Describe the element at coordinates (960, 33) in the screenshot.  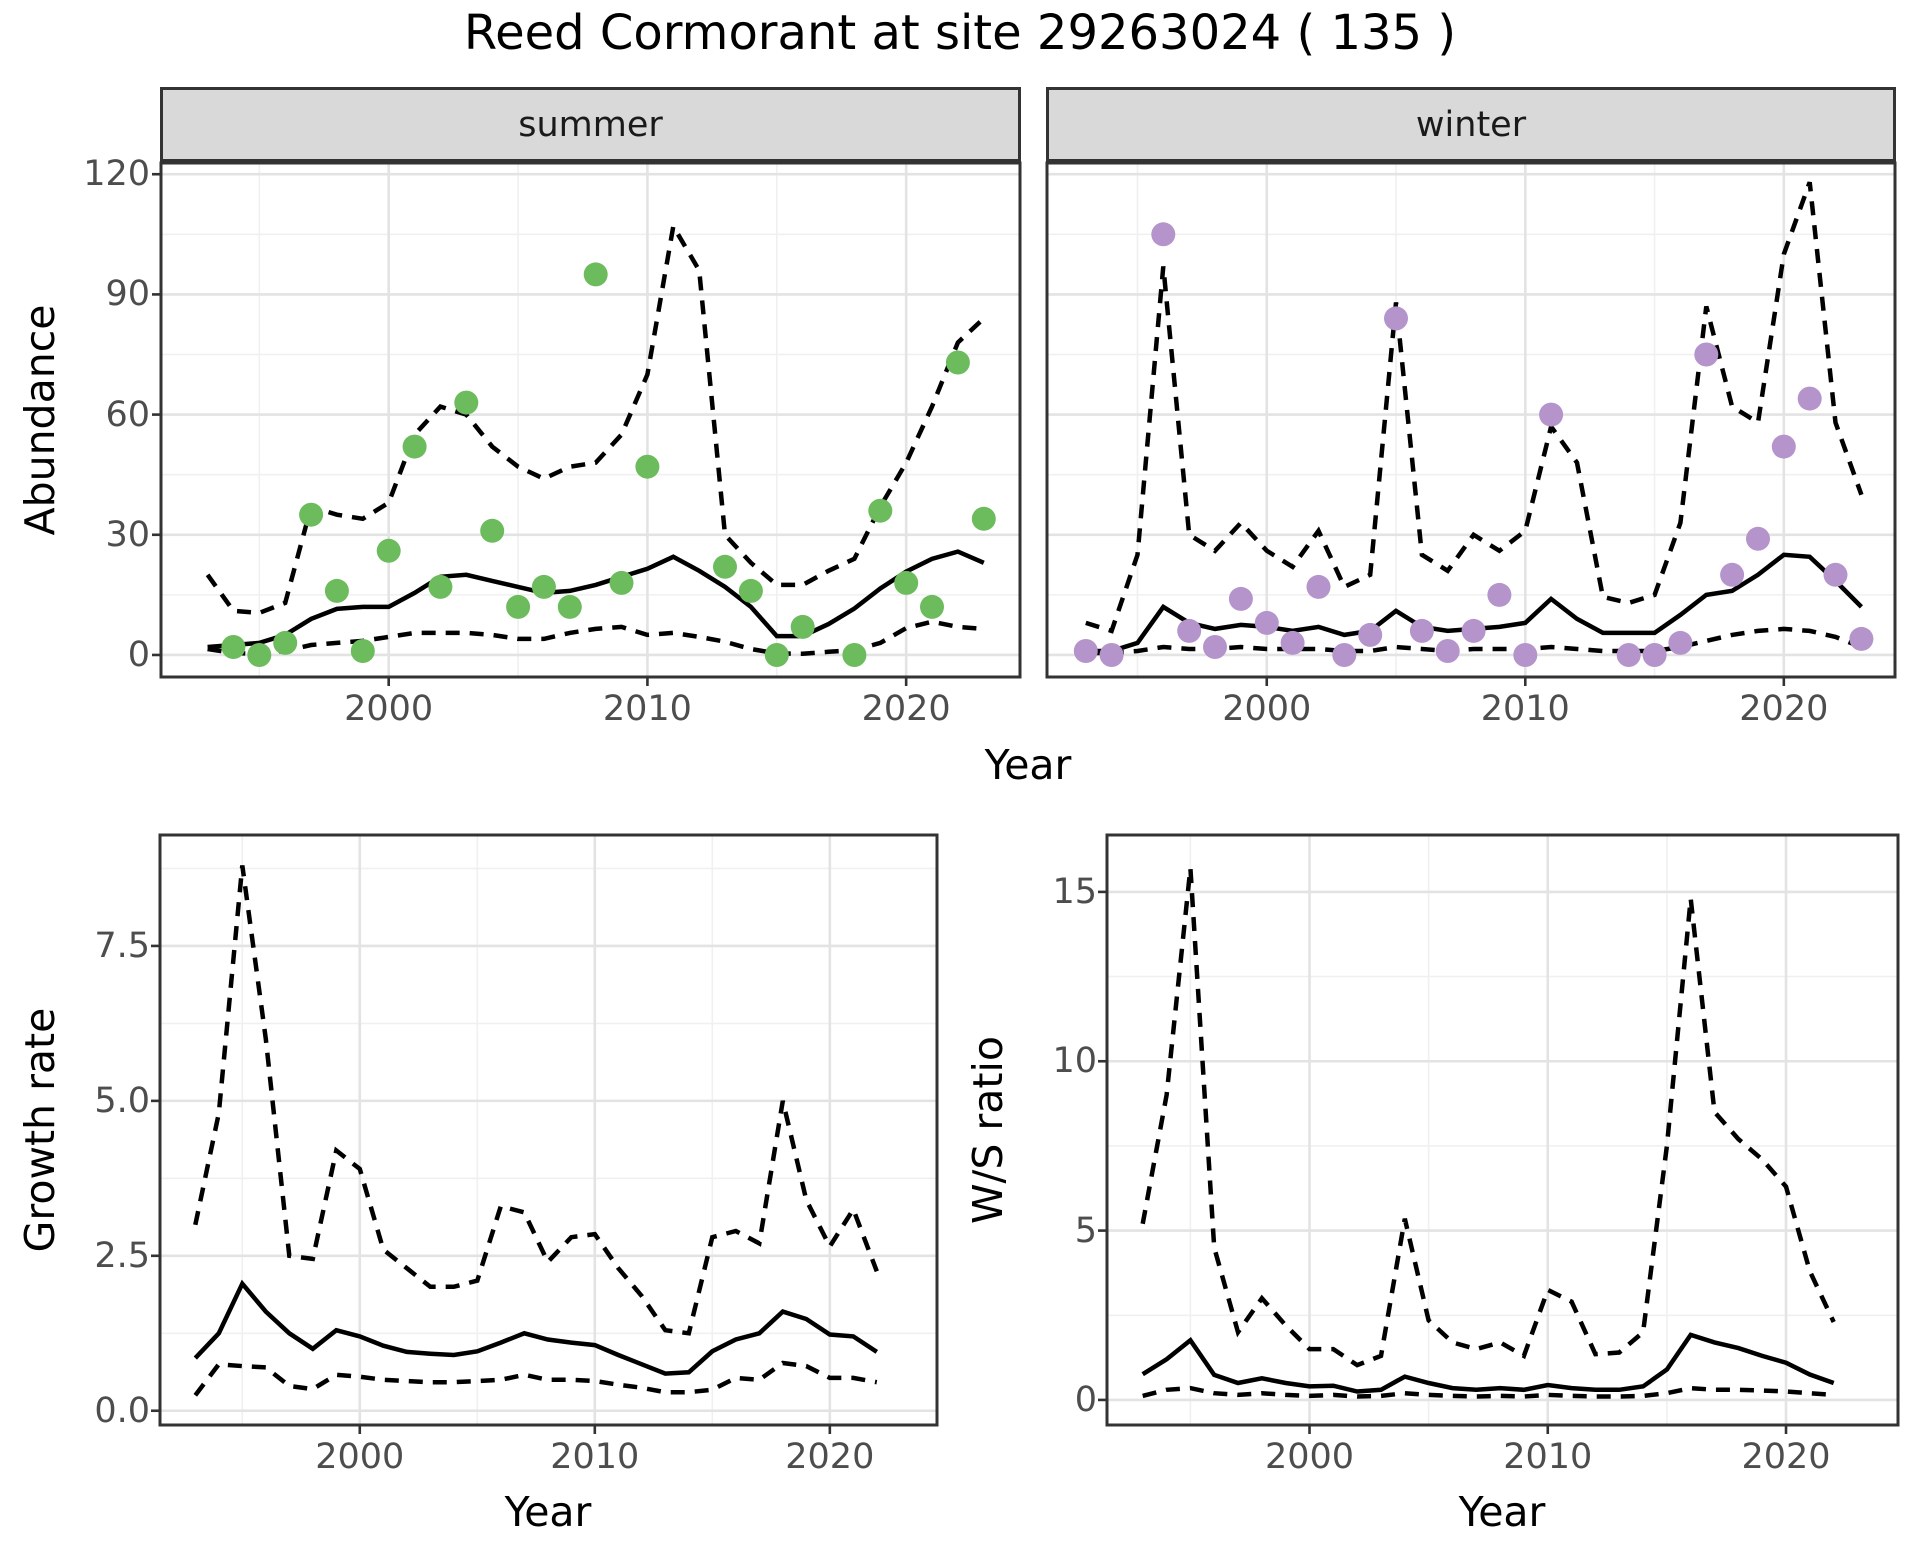
I see `chart-title: Reed Cormorant at site 29263024 ( 135 )` at that location.